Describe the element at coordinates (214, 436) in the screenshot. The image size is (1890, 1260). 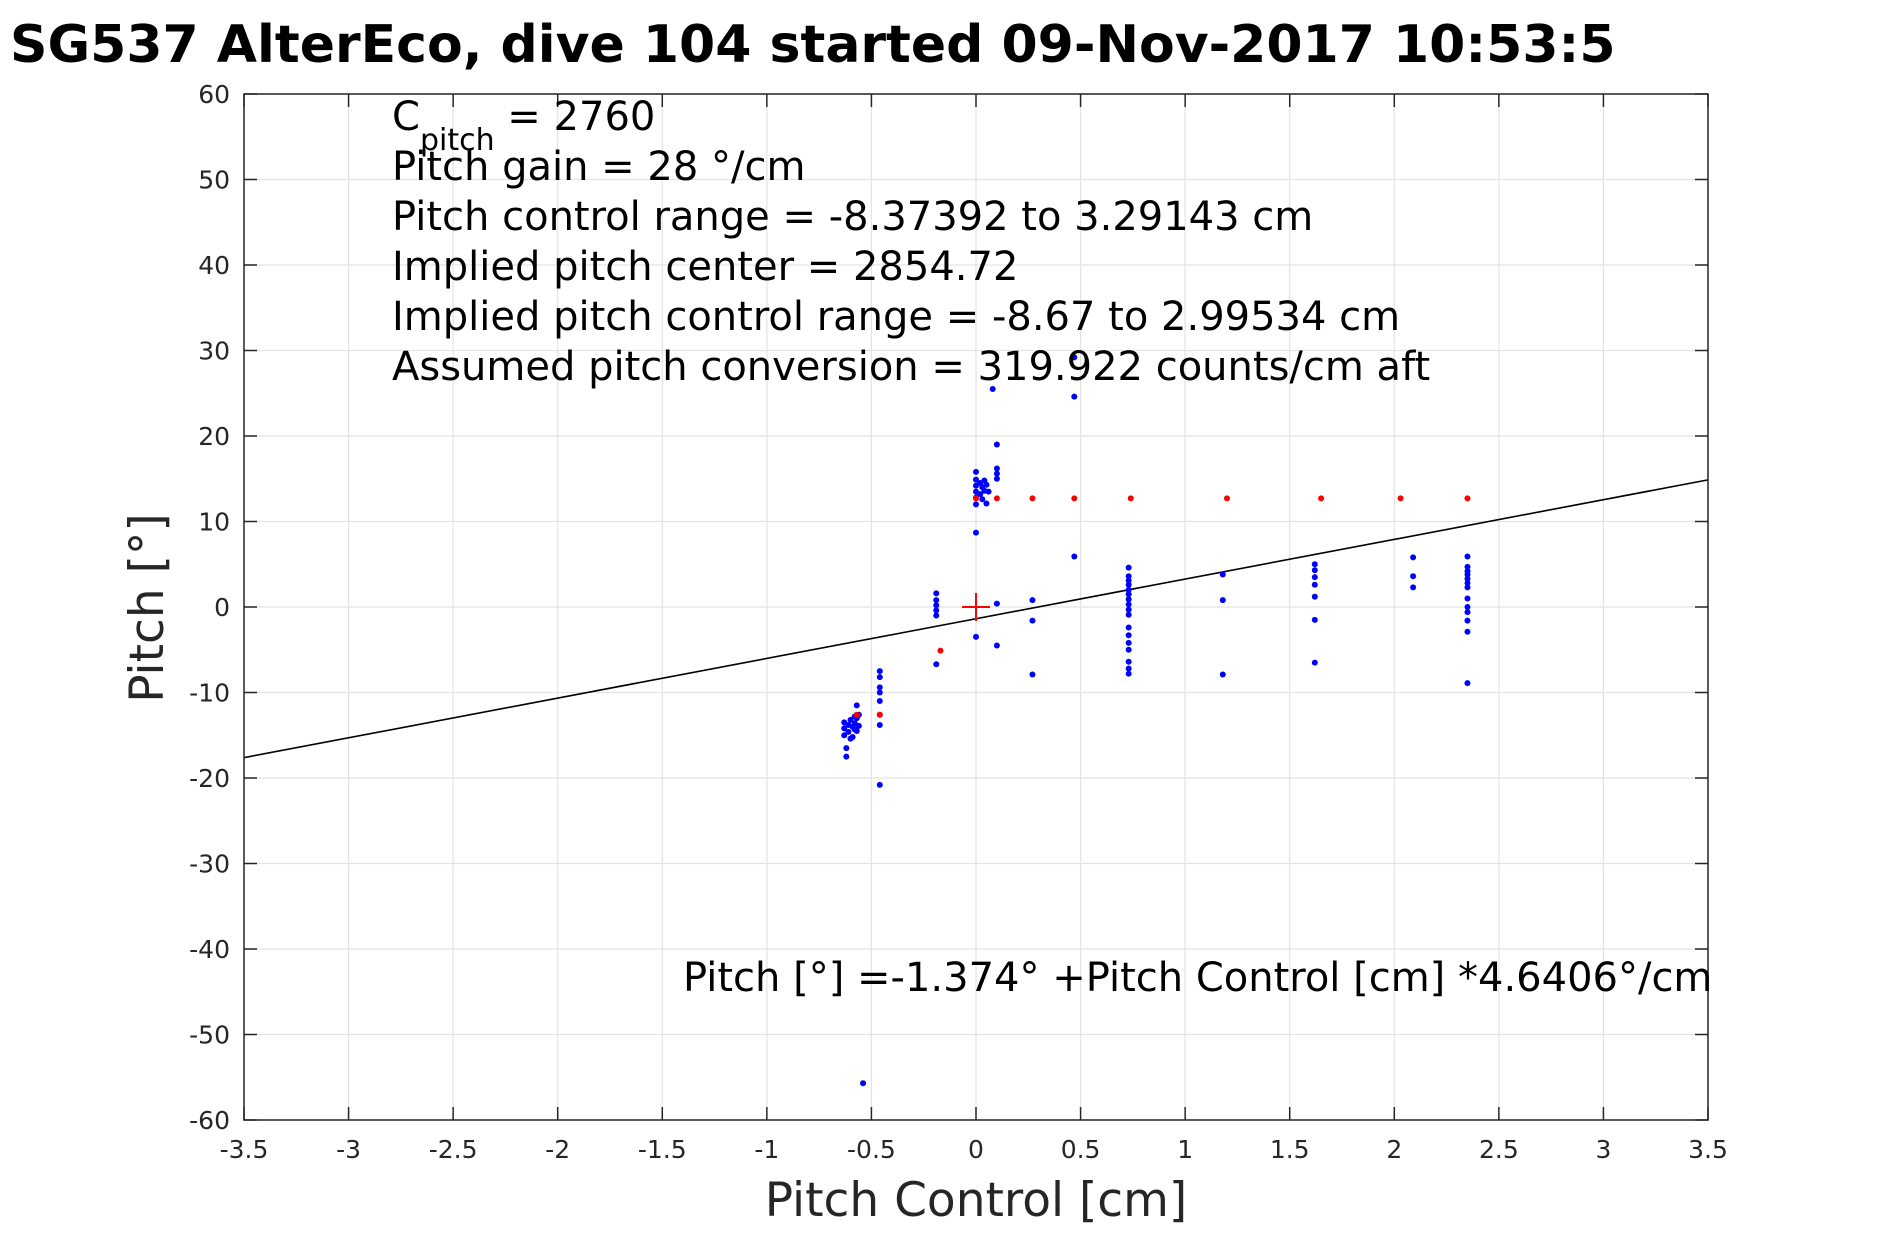
I see `y-tick-label: 20` at that location.